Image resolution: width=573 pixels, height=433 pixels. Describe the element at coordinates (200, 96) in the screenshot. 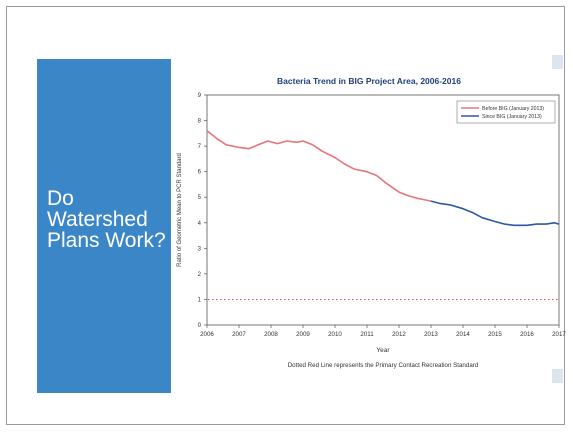

I see `y-tick-label: 9` at that location.